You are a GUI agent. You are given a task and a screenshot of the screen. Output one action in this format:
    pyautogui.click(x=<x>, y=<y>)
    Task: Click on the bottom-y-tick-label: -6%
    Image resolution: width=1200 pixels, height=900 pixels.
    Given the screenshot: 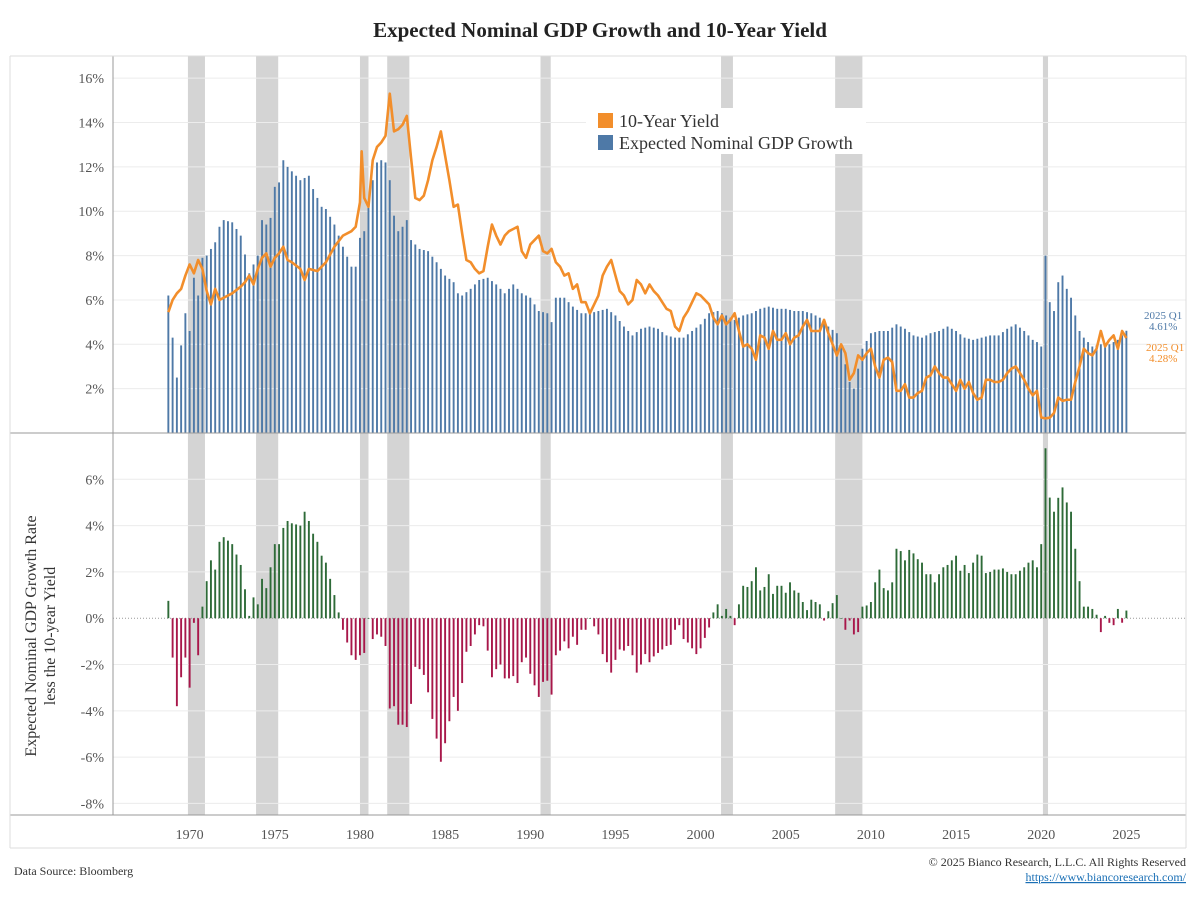 What is the action you would take?
    pyautogui.click(x=93, y=758)
    